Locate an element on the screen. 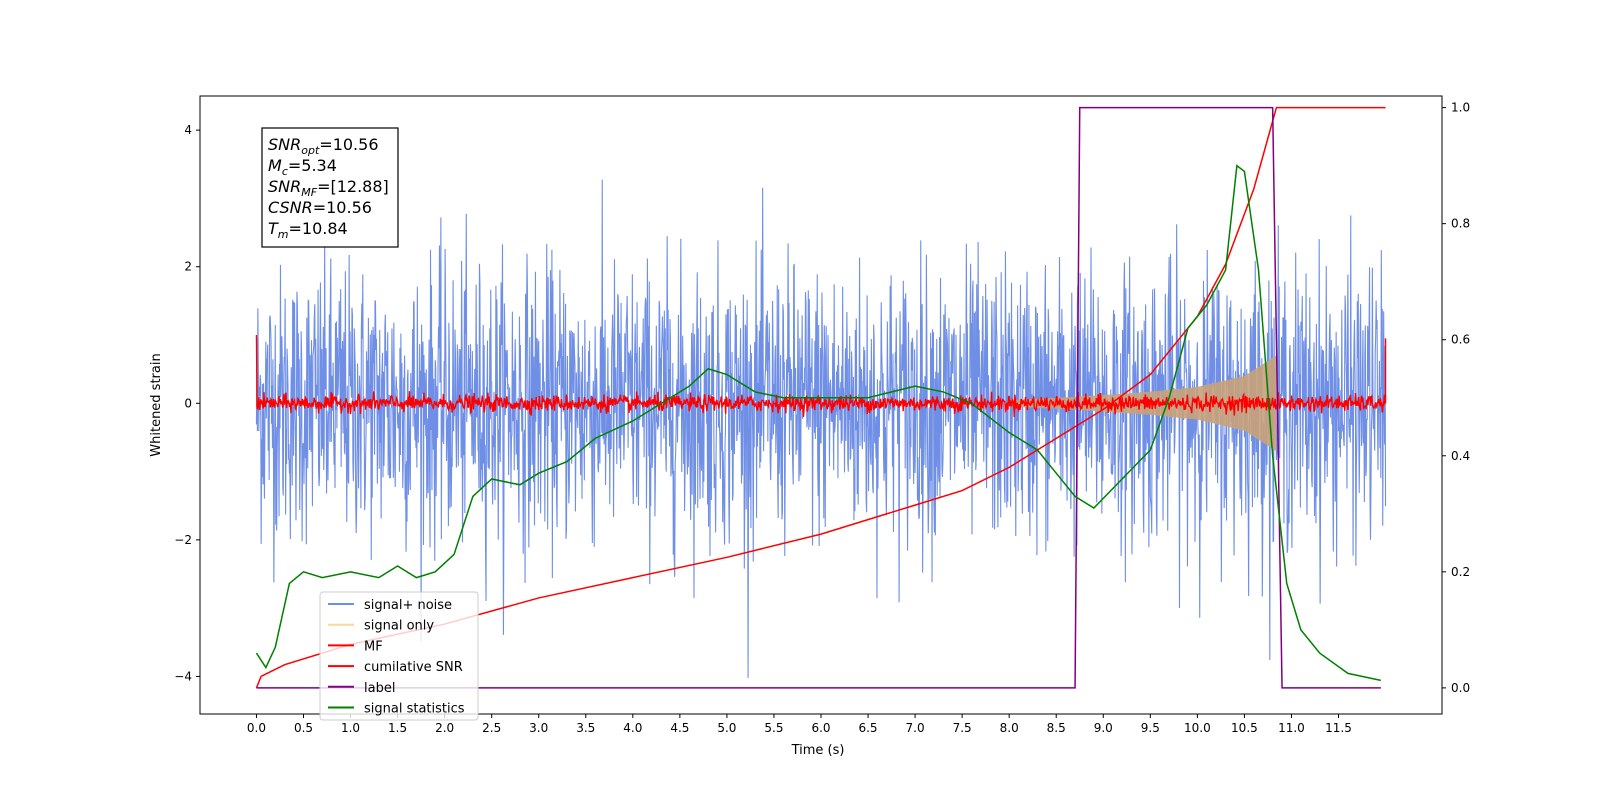 The height and width of the screenshot is (800, 1600). x-tick-label: 11.0 is located at coordinates (1291, 728).